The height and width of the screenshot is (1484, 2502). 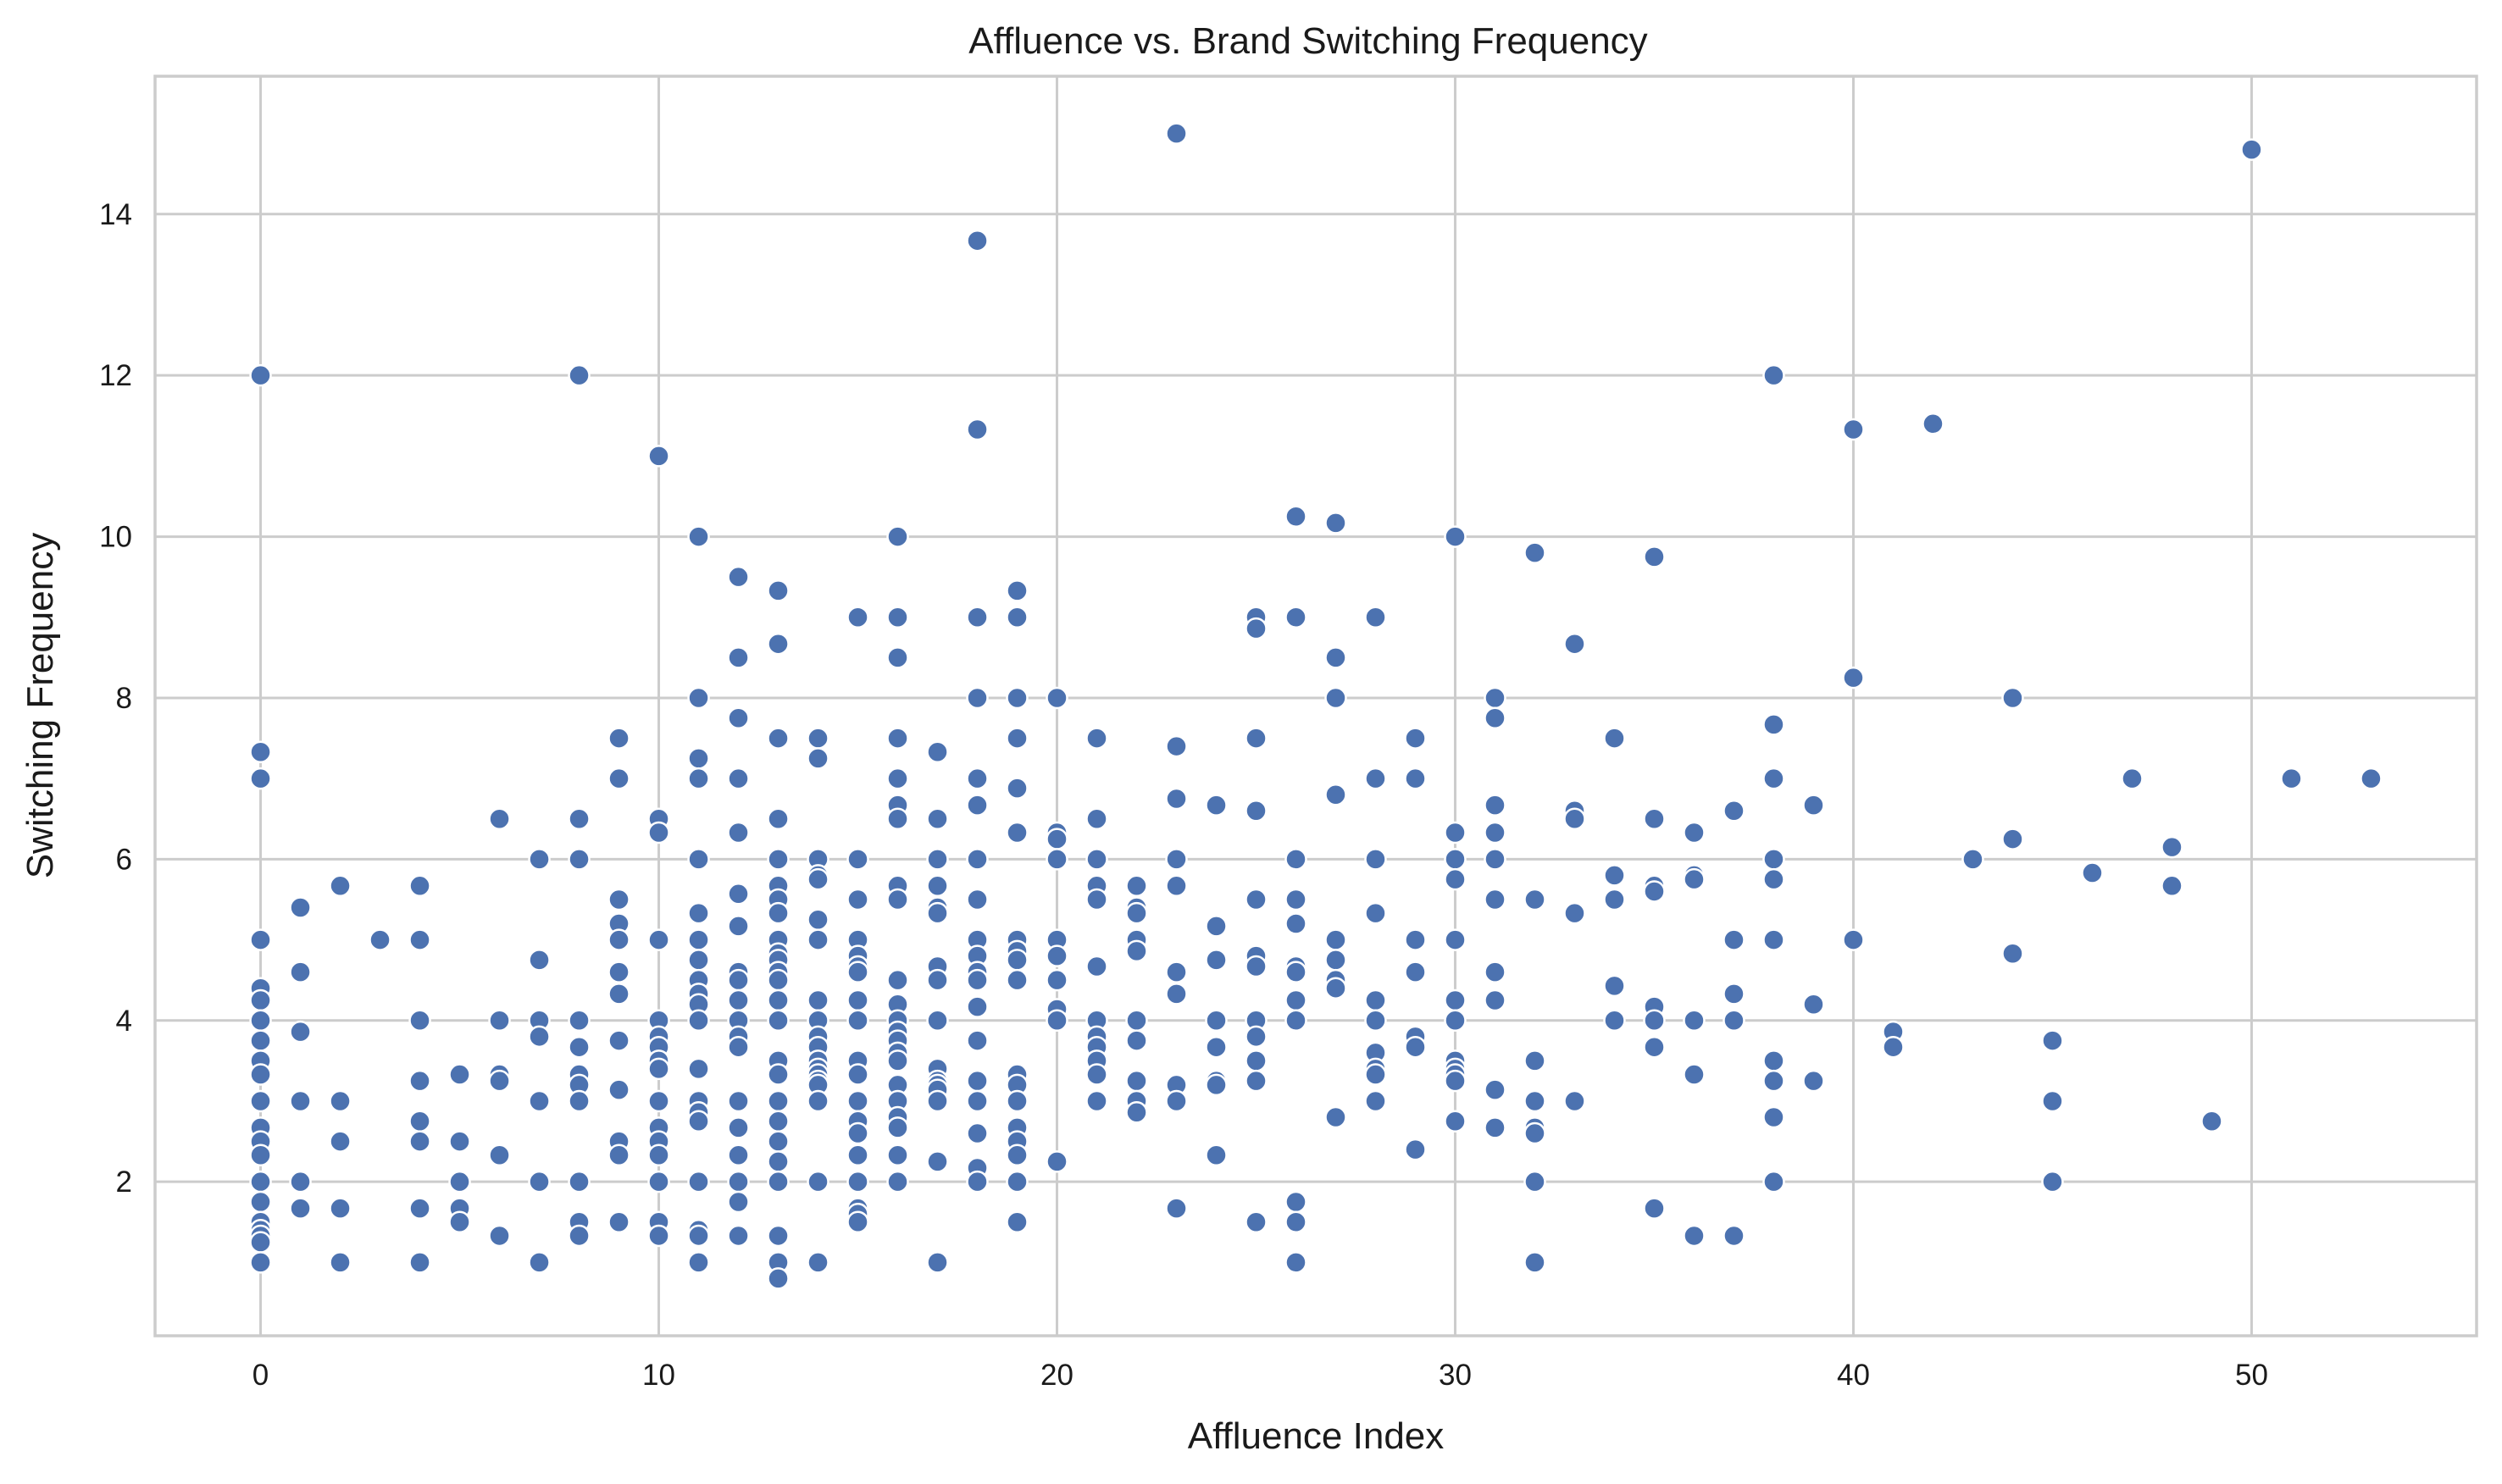 I want to click on x-tick-label: 20, so click(x=1056, y=1375).